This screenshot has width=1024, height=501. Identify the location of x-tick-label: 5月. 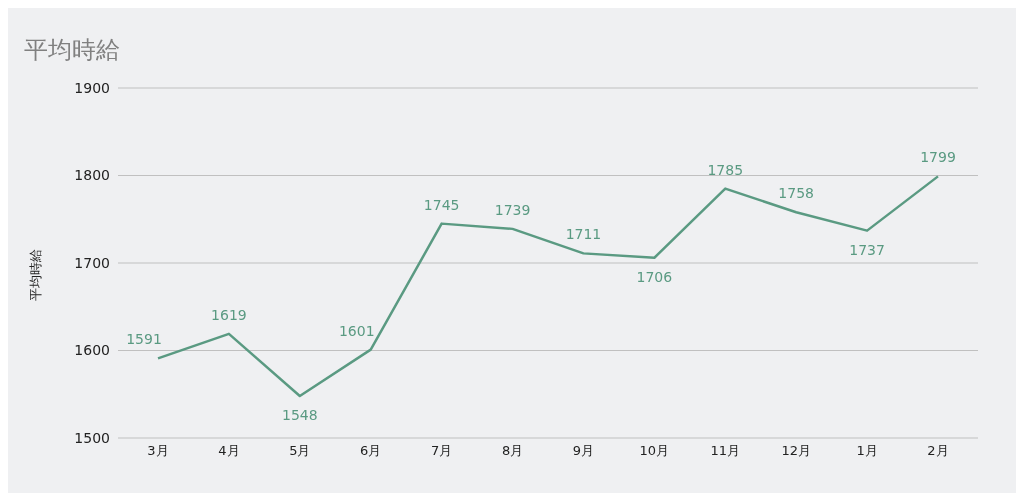
(300, 451).